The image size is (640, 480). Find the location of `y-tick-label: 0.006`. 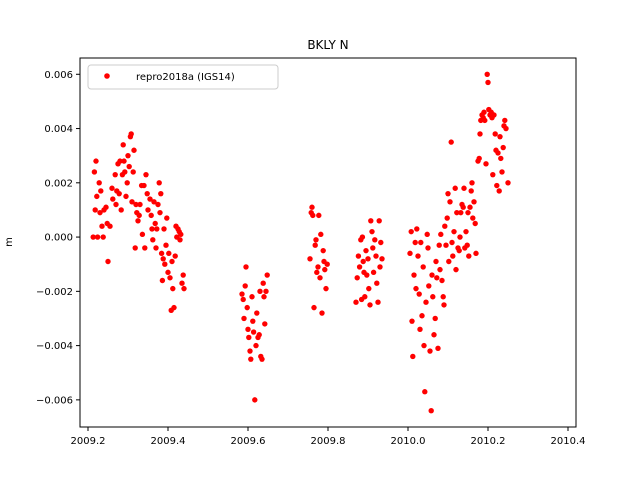

y-tick-label: 0.006 is located at coordinates (58, 75).